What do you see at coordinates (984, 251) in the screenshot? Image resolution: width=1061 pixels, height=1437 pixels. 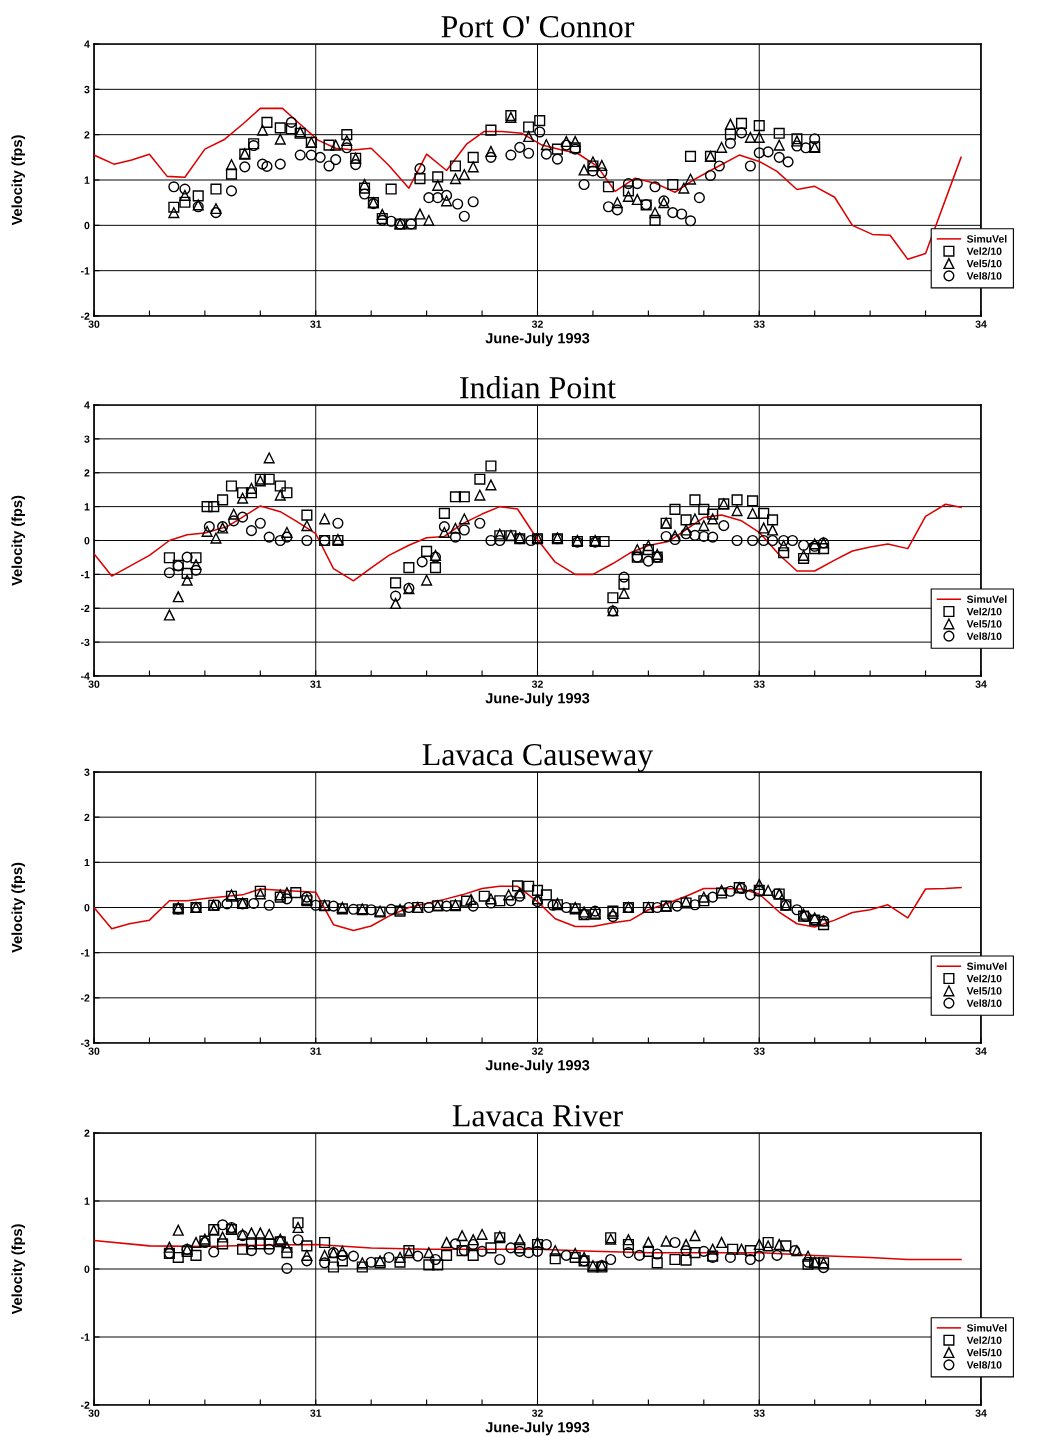 I see `legend-label: Vel2/10` at bounding box center [984, 251].